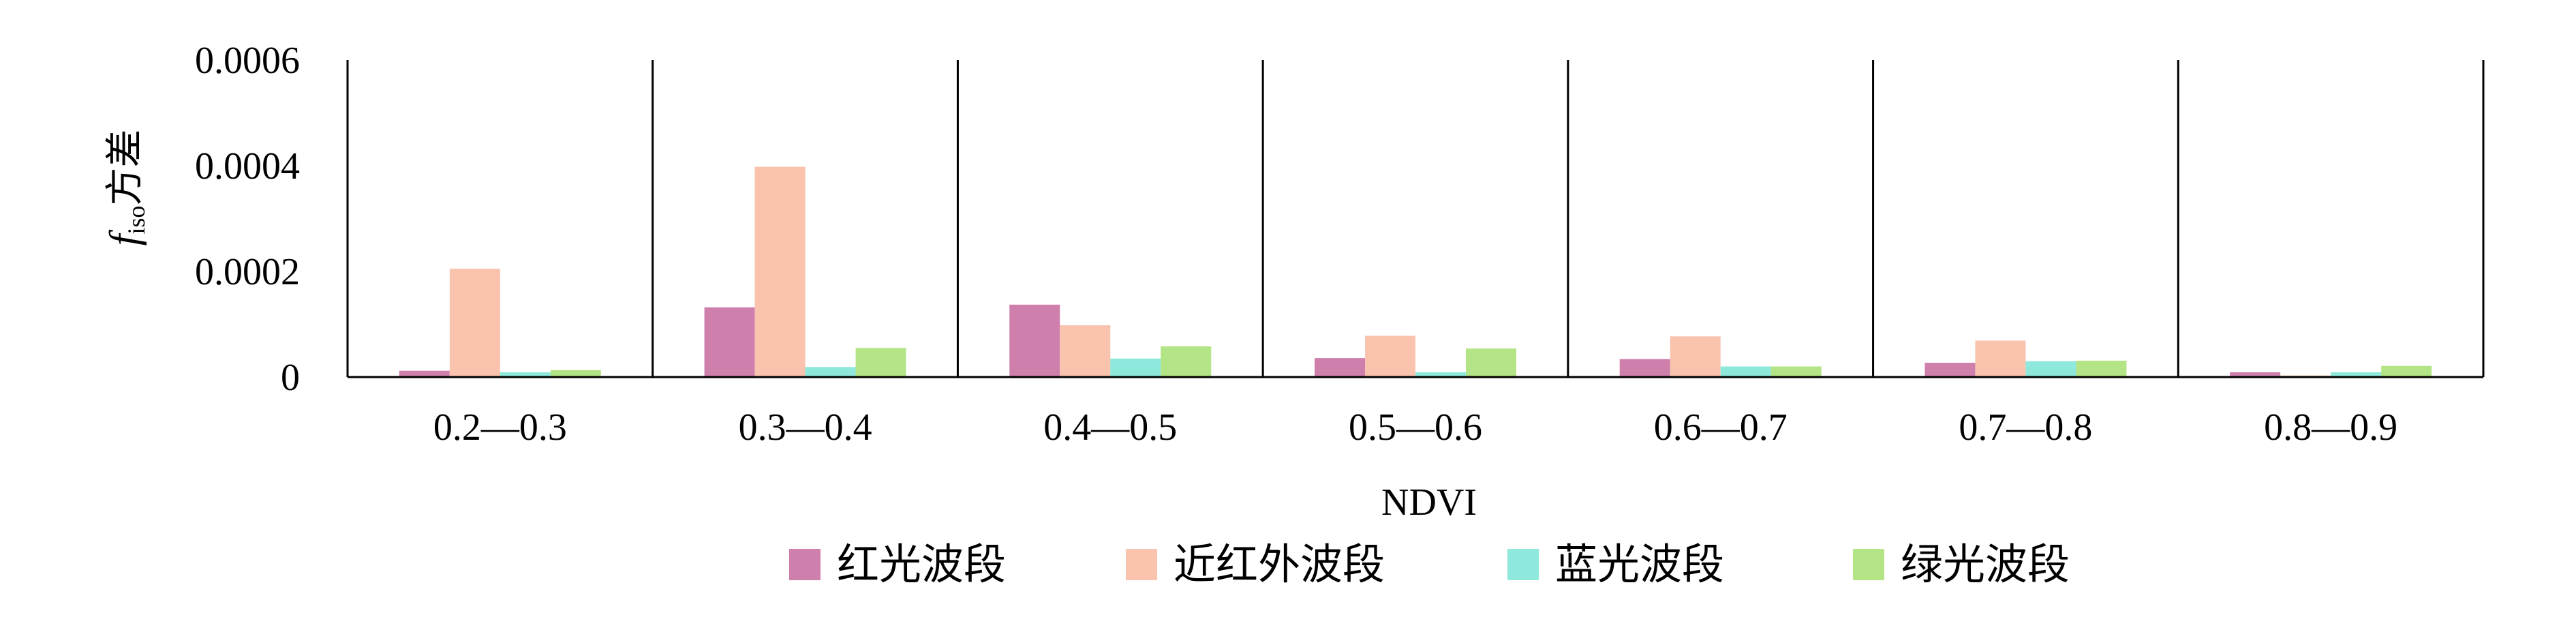 Image resolution: width=2576 pixels, height=630 pixels. Describe the element at coordinates (125, 168) in the screenshot. I see `y-axis-title-text: 方差` at that location.